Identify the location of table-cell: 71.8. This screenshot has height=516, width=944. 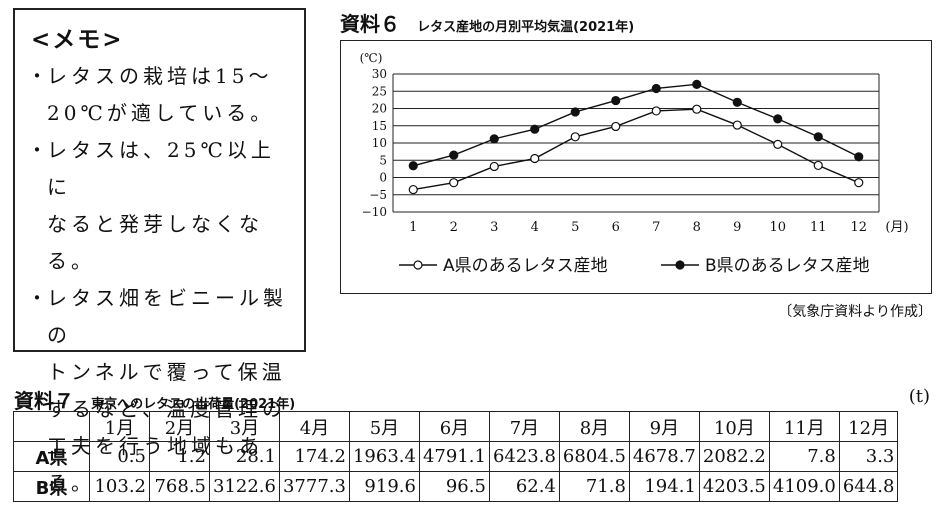
(594, 486).